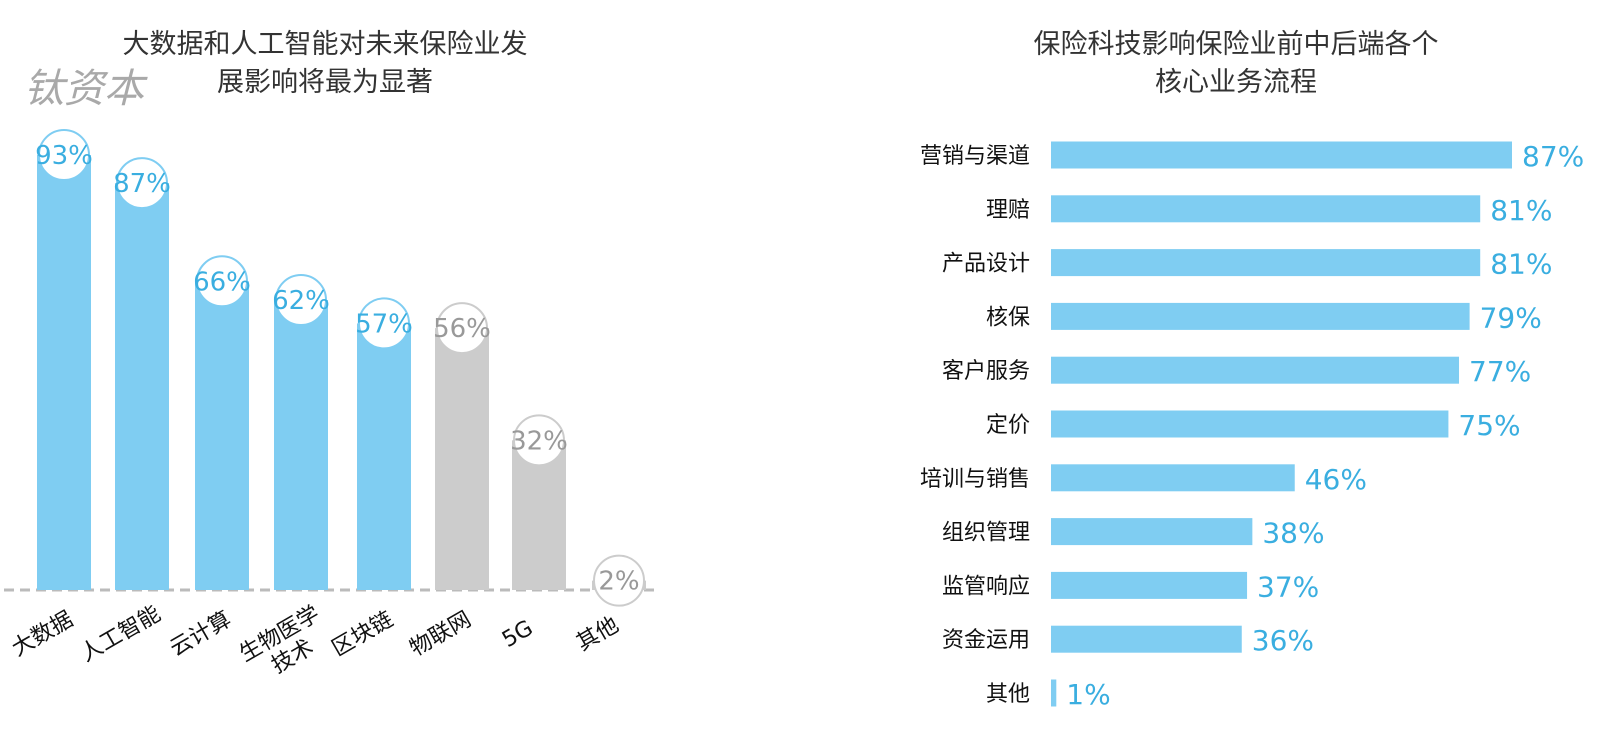  I want to click on x-tick-label: 生物医学技术, so click(286, 646).